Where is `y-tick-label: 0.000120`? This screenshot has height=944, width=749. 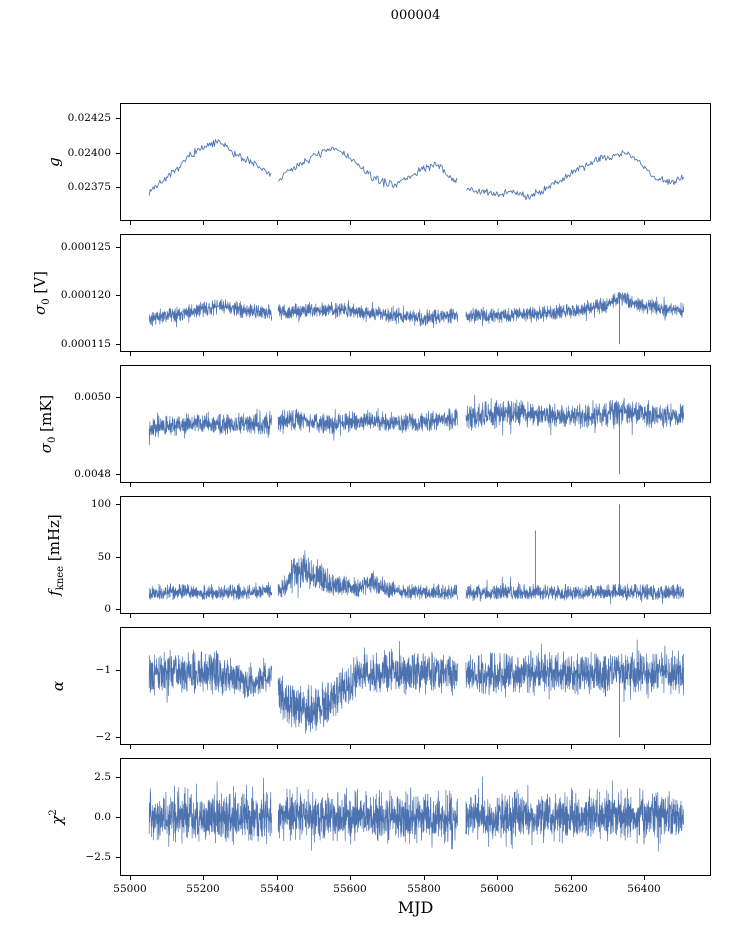 y-tick-label: 0.000120 is located at coordinates (85, 295).